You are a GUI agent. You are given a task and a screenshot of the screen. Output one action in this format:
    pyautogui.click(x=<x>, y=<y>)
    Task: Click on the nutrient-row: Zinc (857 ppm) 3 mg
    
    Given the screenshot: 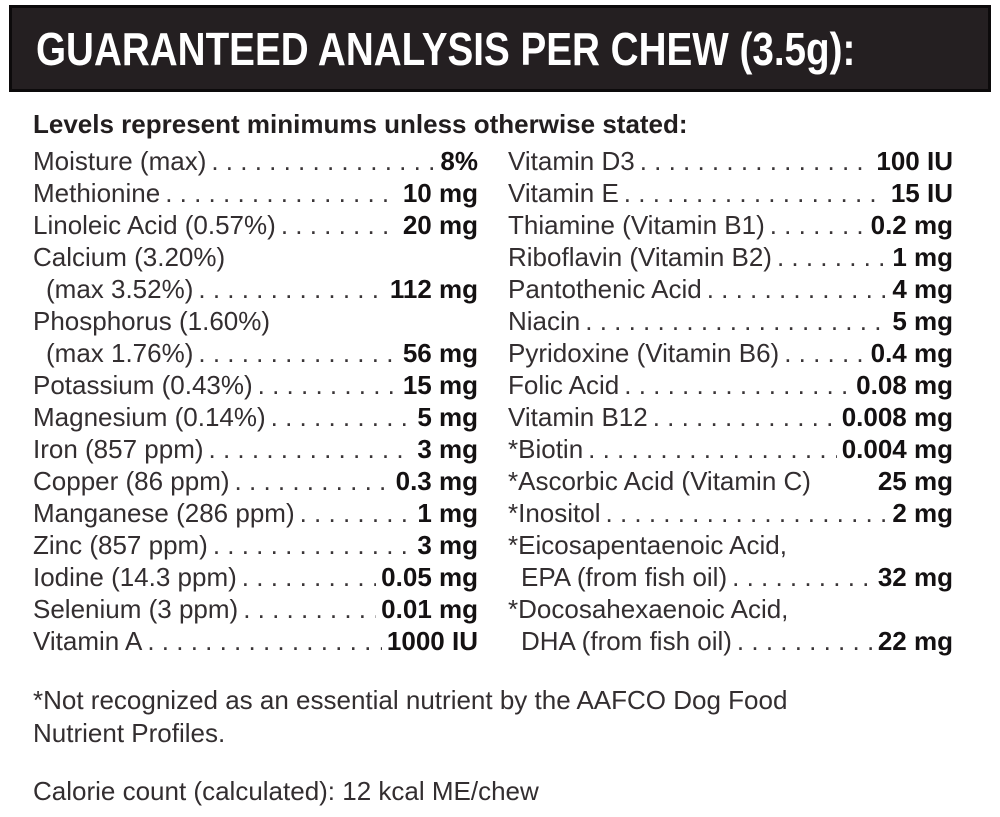 What is the action you would take?
    pyautogui.click(x=255, y=545)
    